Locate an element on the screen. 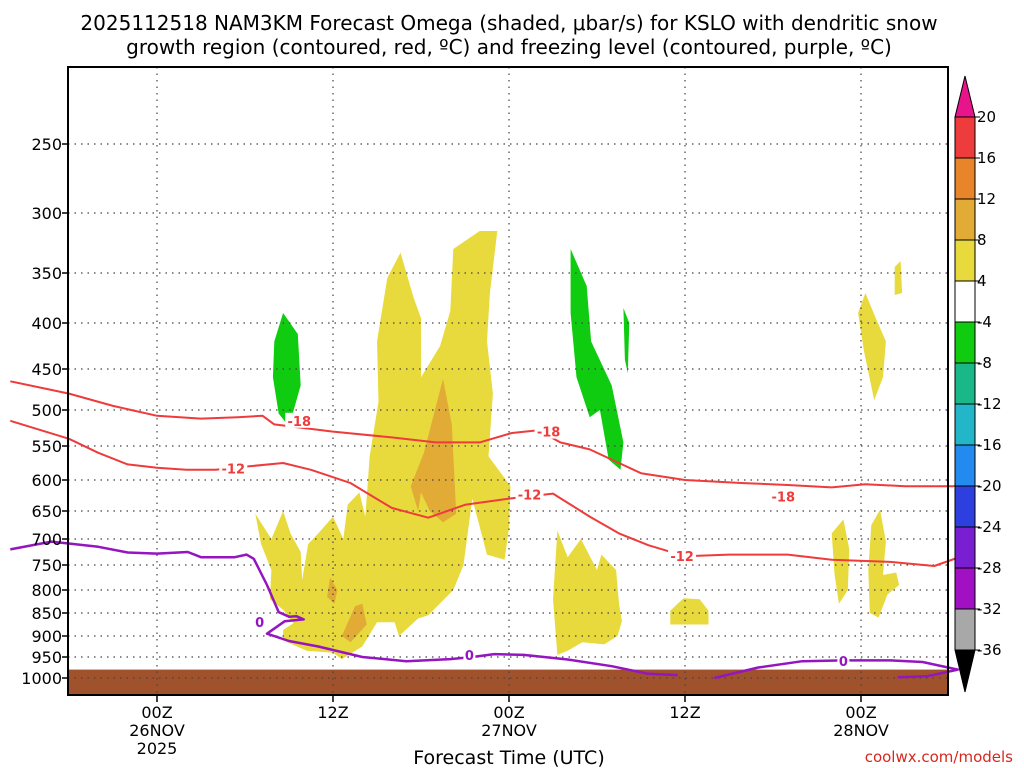 The image size is (1024, 768). colorbar-bin--36--32 is located at coordinates (965, 629).